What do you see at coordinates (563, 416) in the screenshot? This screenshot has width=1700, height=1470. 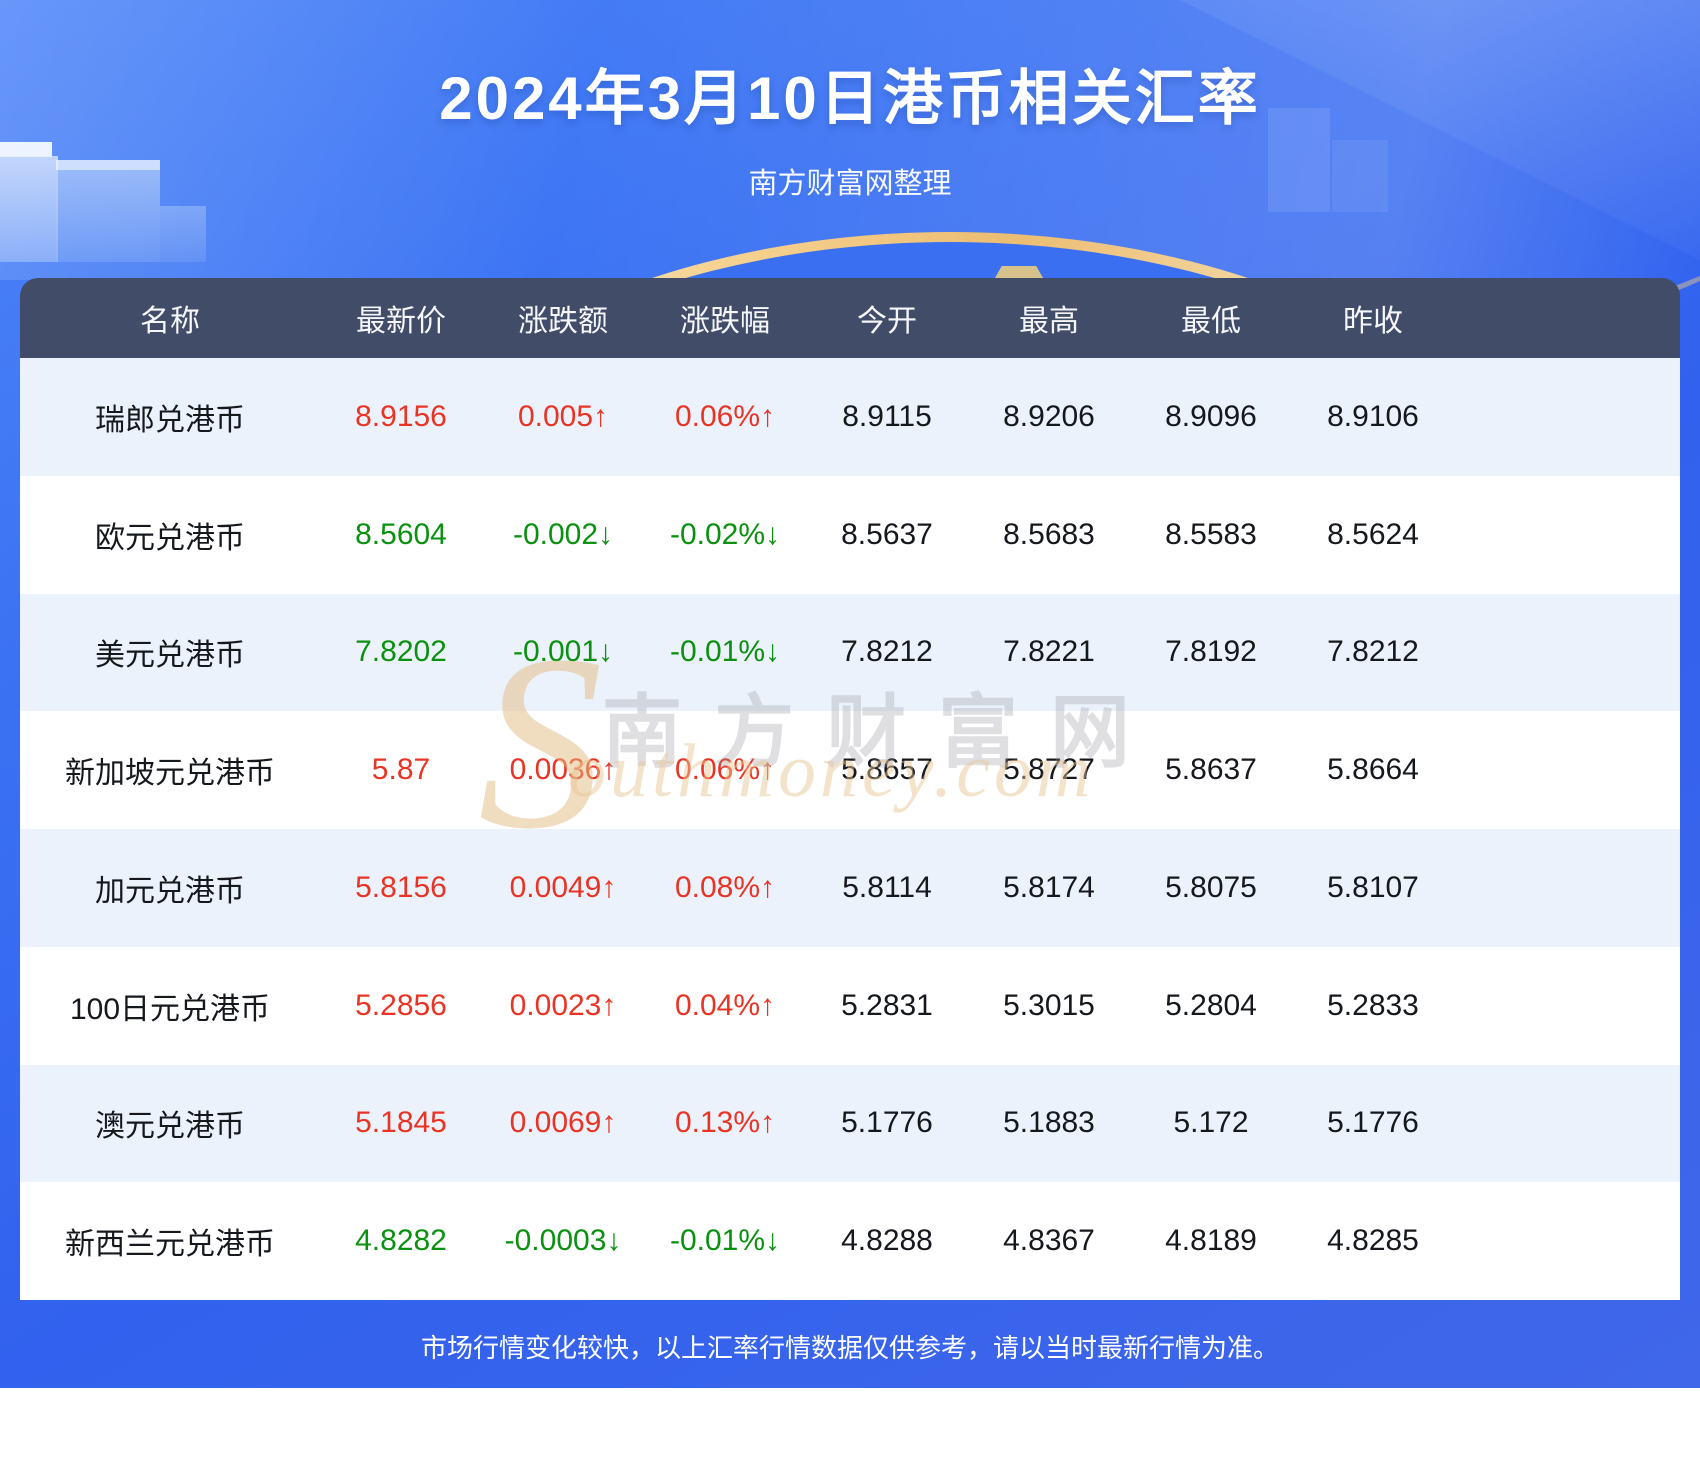 I see `change-amount: 0.005↑` at bounding box center [563, 416].